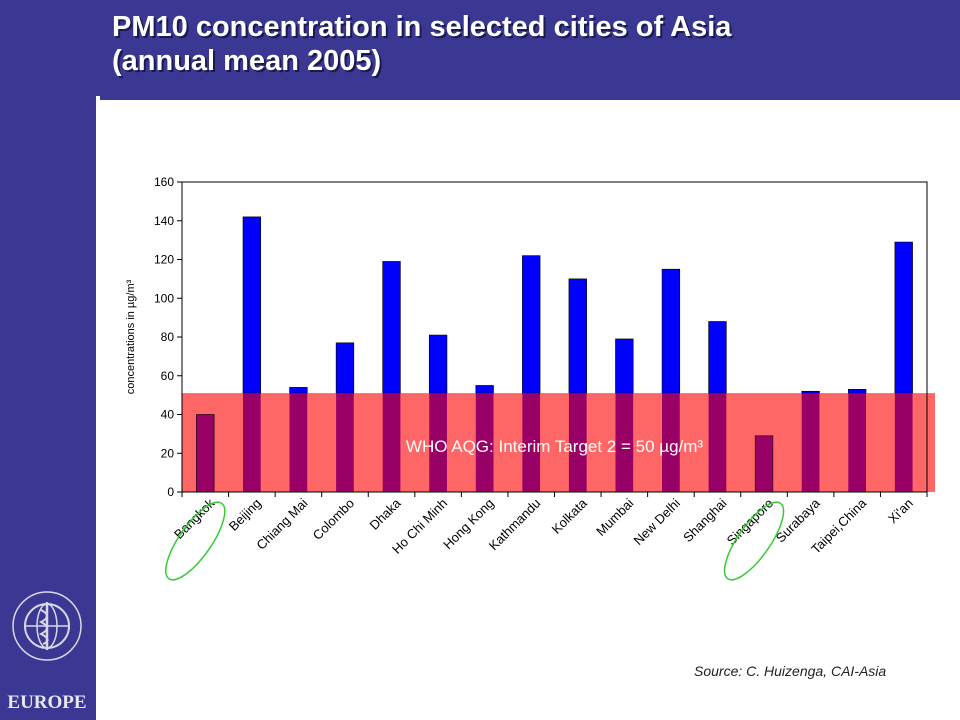  Describe the element at coordinates (247, 61) in the screenshot. I see `slide-title-line-2: (annual mean 2005)` at that location.